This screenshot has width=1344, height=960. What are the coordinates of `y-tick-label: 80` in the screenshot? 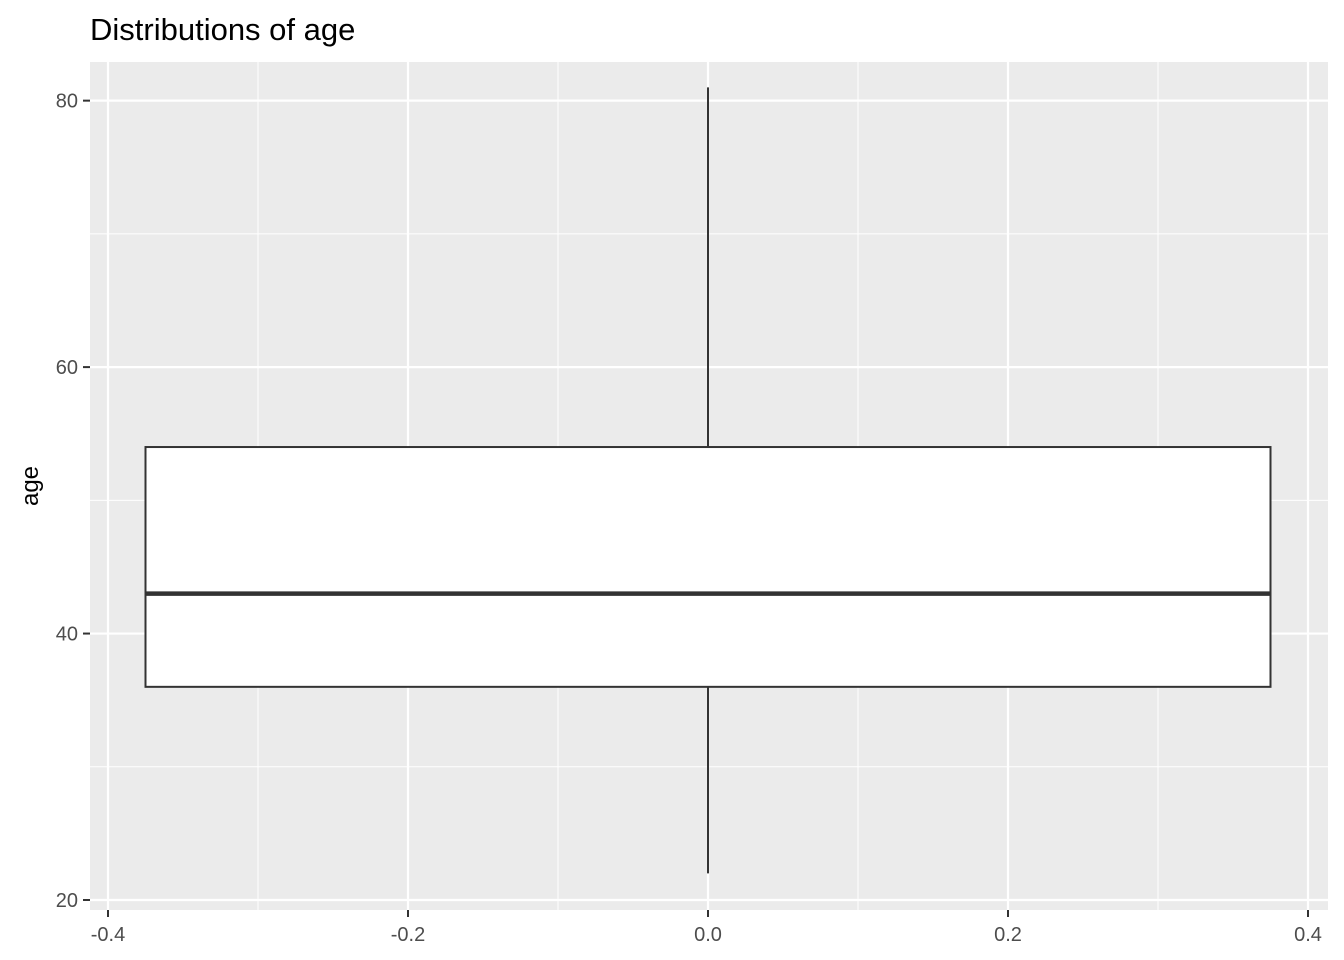 It's located at (67, 102).